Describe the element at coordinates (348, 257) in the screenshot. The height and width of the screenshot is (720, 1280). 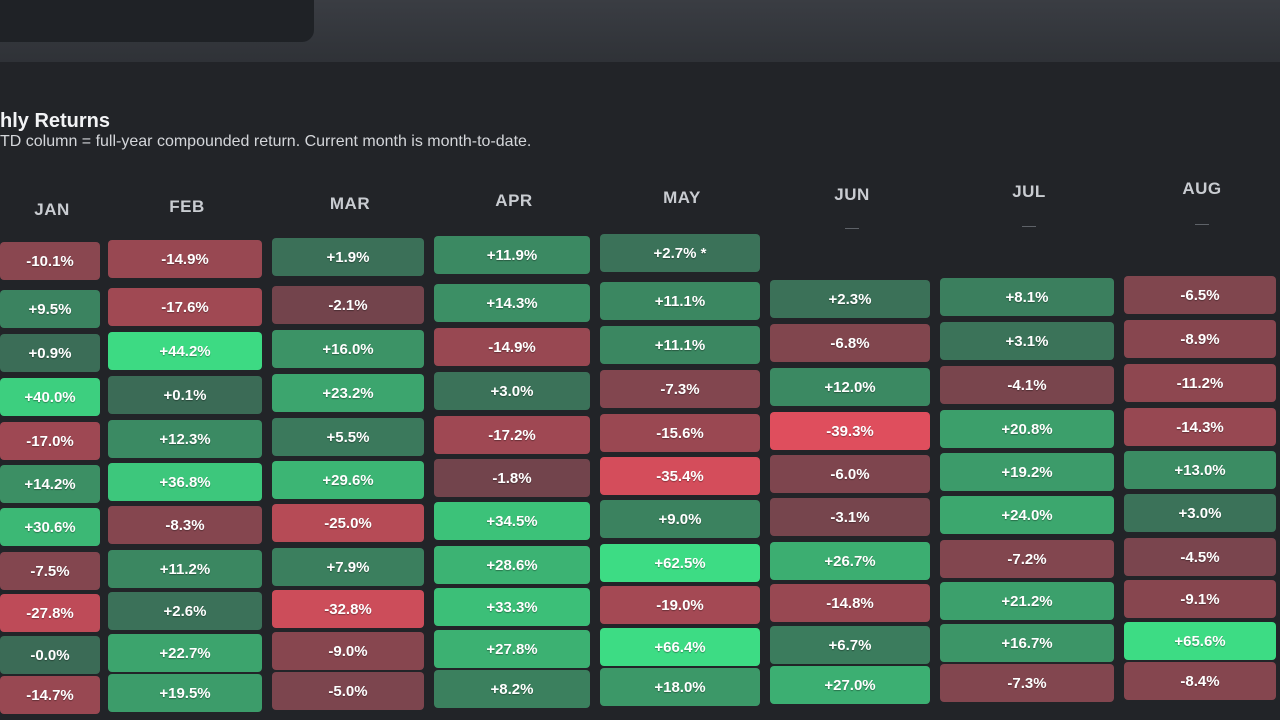
I see `return-cell-mar: +1.9%` at that location.